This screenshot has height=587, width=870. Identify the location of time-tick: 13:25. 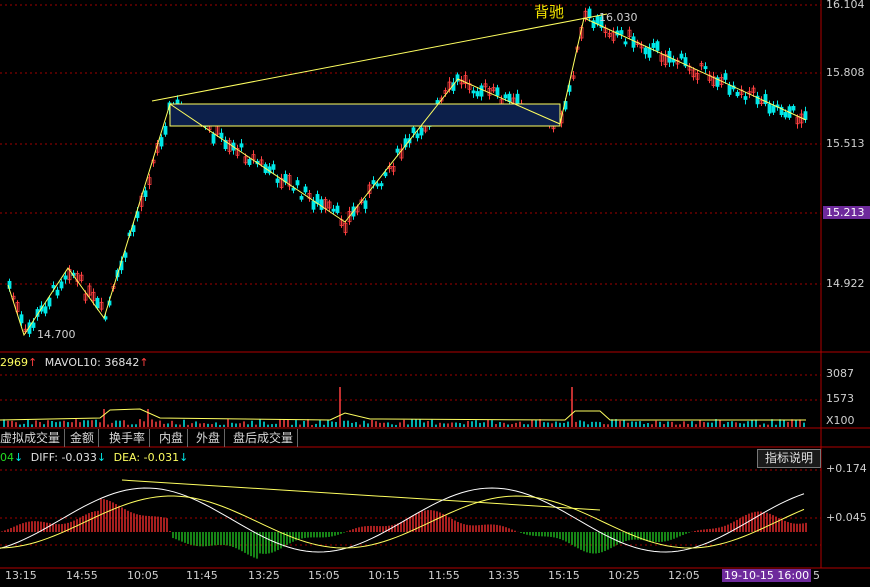
(264, 575).